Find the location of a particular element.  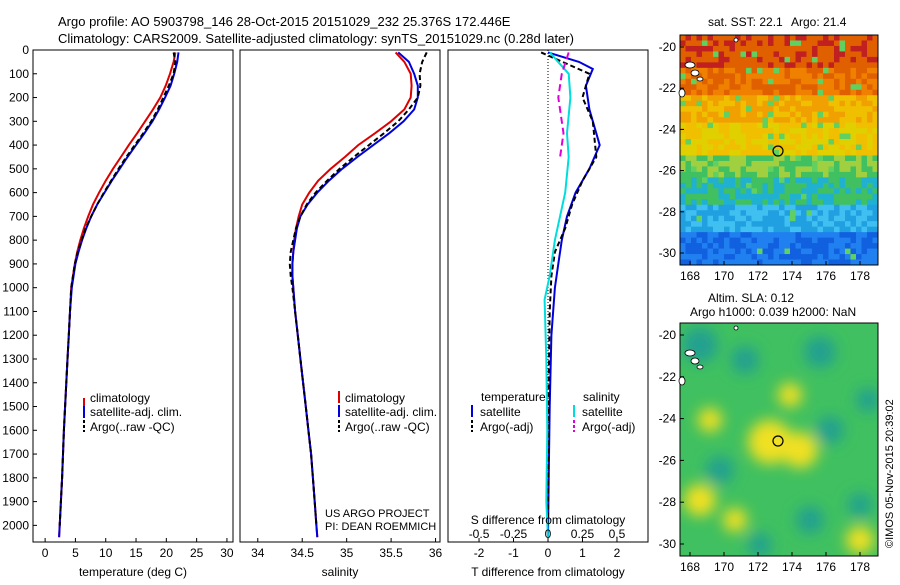

legend-label-s-satellite: satellite is located at coordinates (602, 412).